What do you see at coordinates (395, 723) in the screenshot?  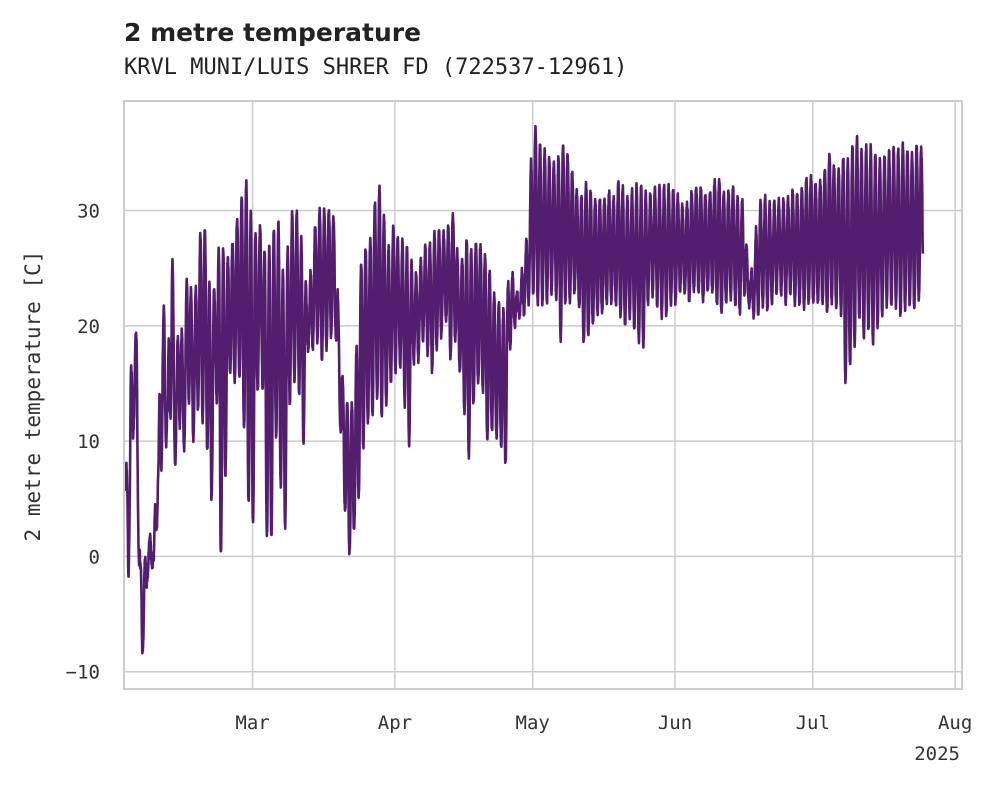 I see `x-tick-label: Apr` at bounding box center [395, 723].